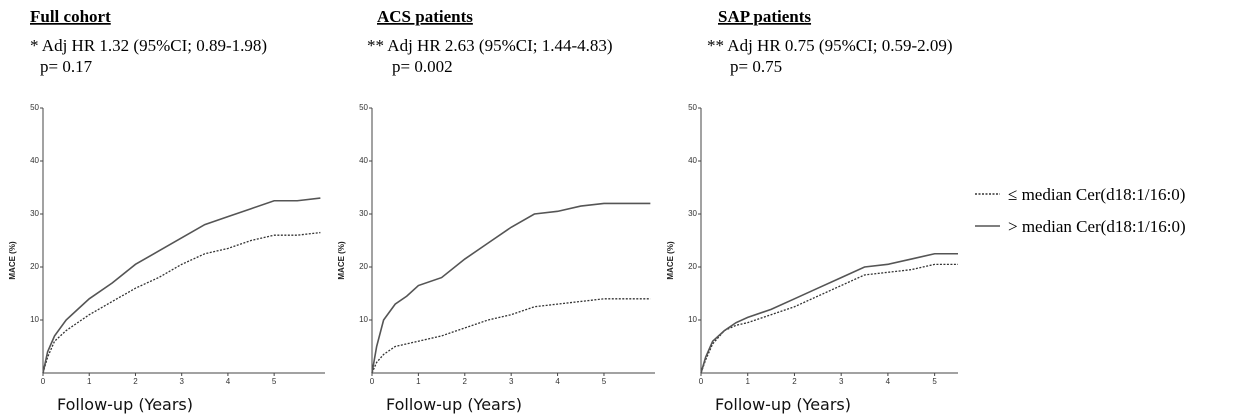 The width and height of the screenshot is (1250, 418). Describe the element at coordinates (1096, 194) in the screenshot. I see `legend-label: ≤ median Cer(d18:1/16:0)` at that location.